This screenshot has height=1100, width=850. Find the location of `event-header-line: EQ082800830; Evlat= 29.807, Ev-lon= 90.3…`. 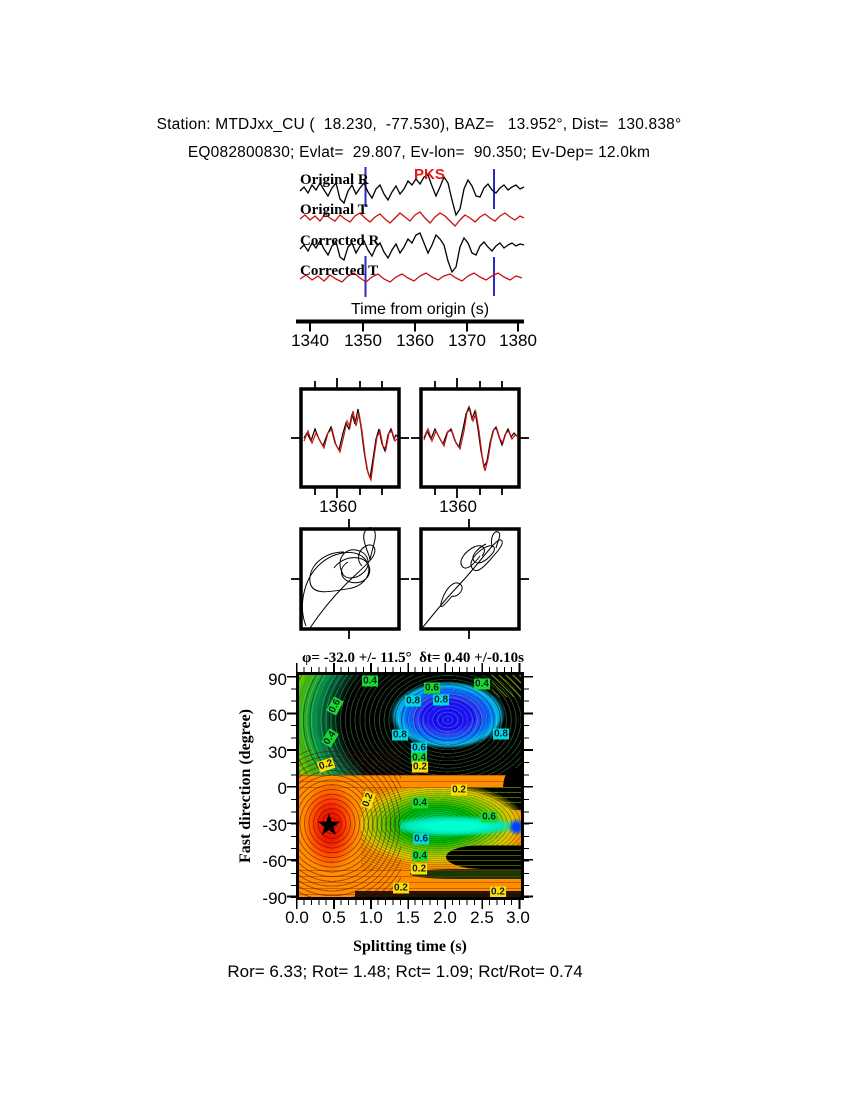

event-header-line: EQ082800830; Evlat= 29.807, Ev-lon= 90.3… is located at coordinates (419, 152).